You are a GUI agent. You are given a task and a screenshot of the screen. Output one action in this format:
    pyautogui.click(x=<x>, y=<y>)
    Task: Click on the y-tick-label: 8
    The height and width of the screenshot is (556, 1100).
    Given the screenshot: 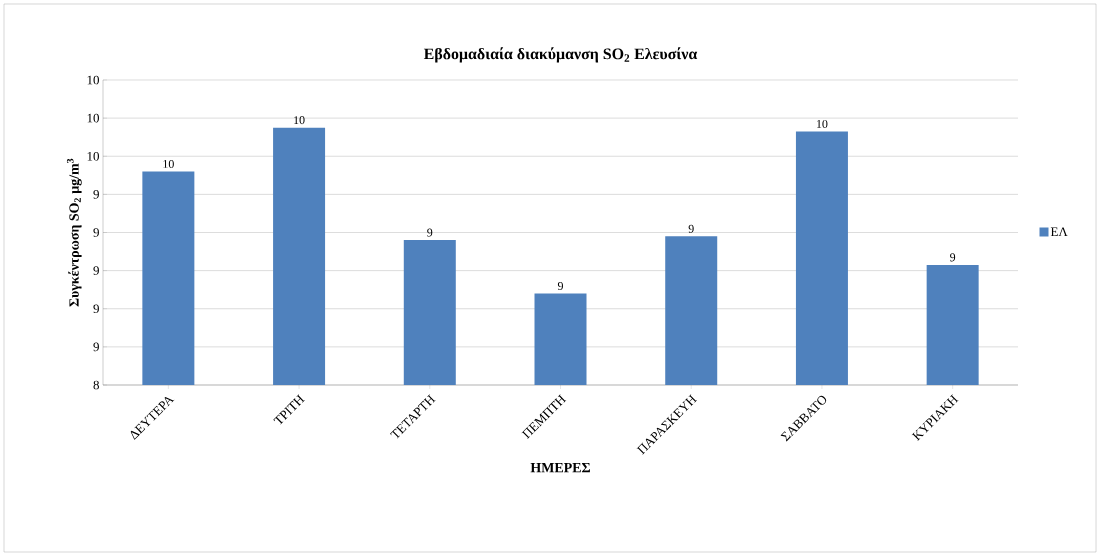 What is the action you would take?
    pyautogui.click(x=96, y=385)
    